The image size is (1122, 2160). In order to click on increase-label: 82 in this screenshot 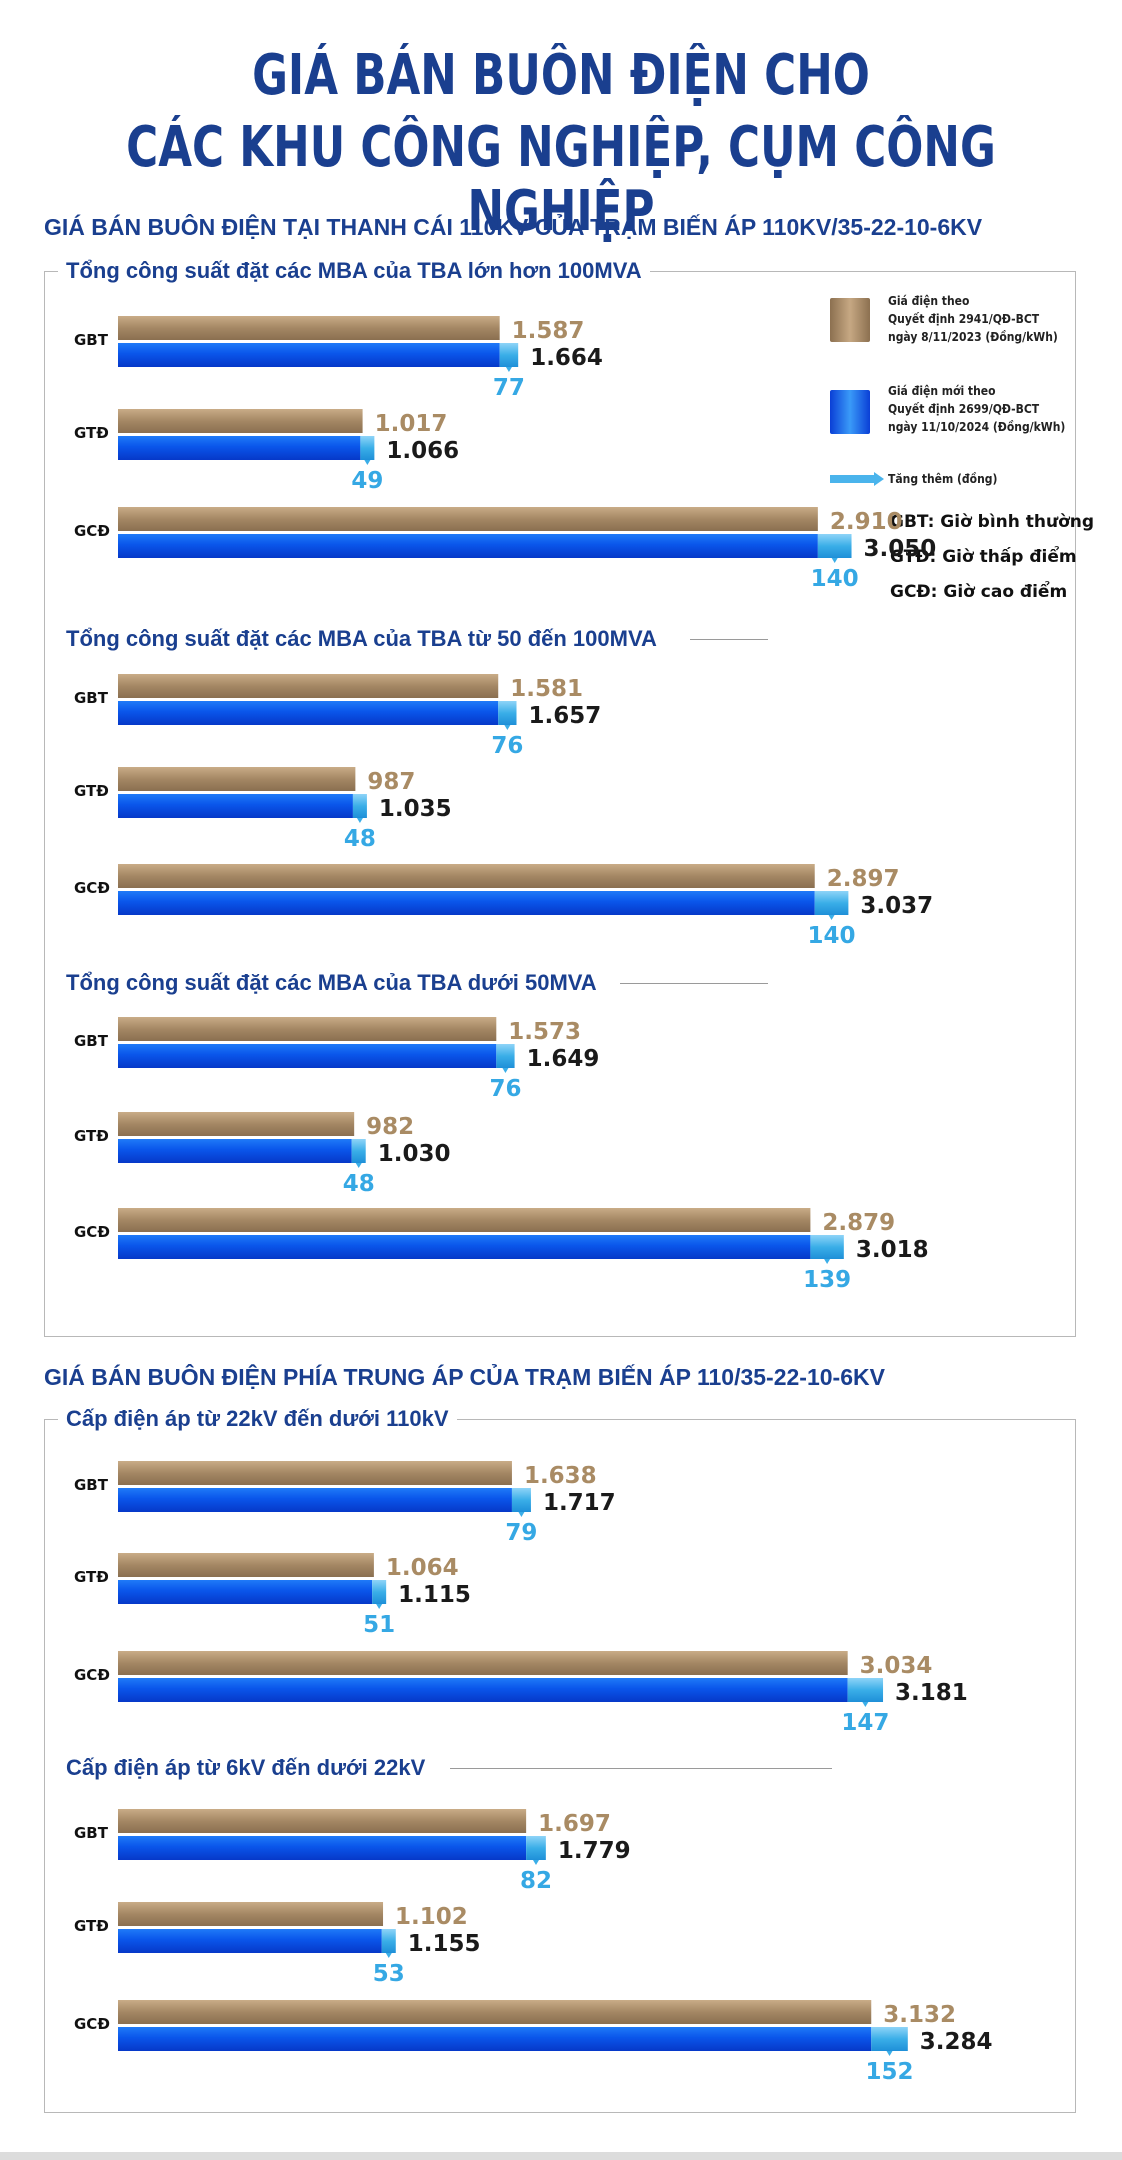, I will do `click(536, 1881)`.